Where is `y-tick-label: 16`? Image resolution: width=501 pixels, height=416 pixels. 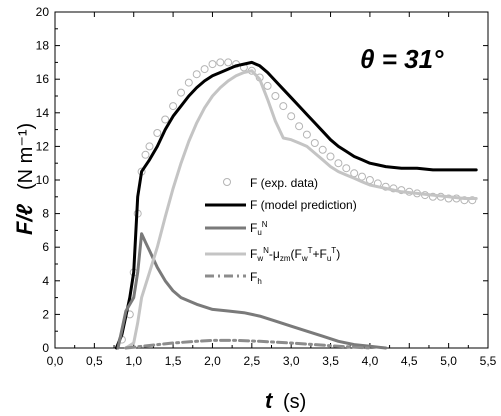 y-tick-label: 16 is located at coordinates (43, 79).